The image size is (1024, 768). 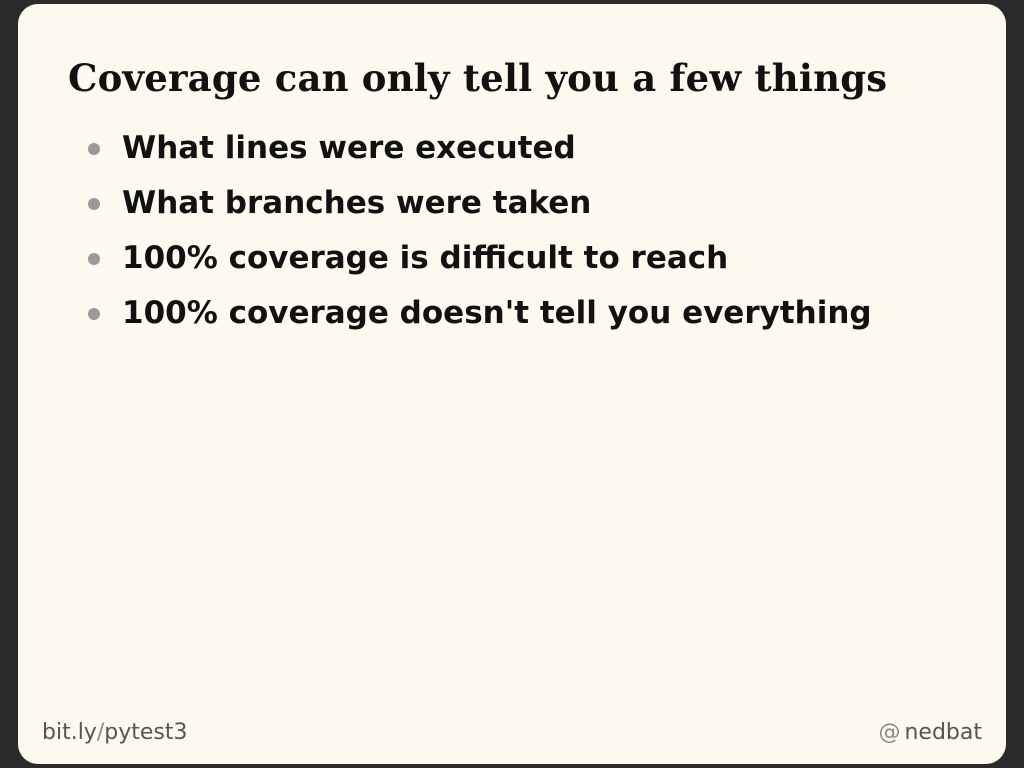 I want to click on footer-handle-name: nedbat, so click(x=943, y=732).